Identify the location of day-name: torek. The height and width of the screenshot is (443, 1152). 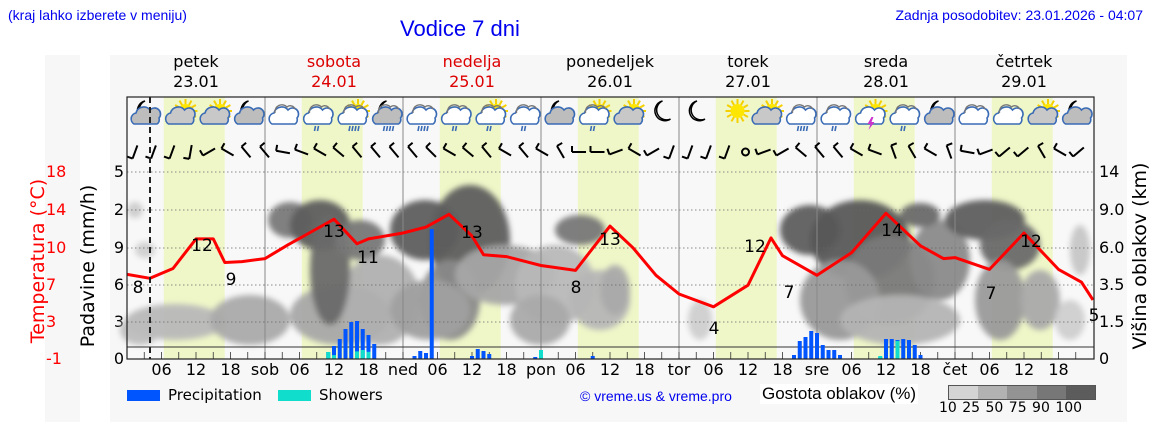
(748, 61).